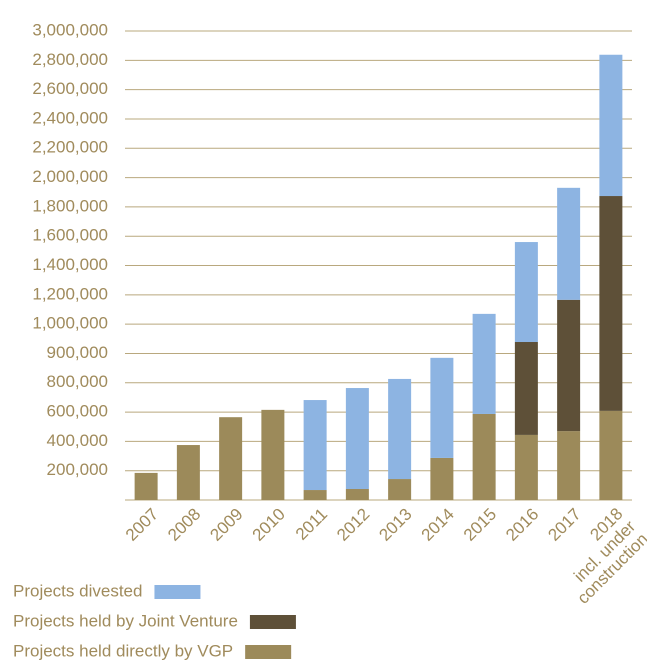  I want to click on y-tick-label: 600,000, so click(77, 411).